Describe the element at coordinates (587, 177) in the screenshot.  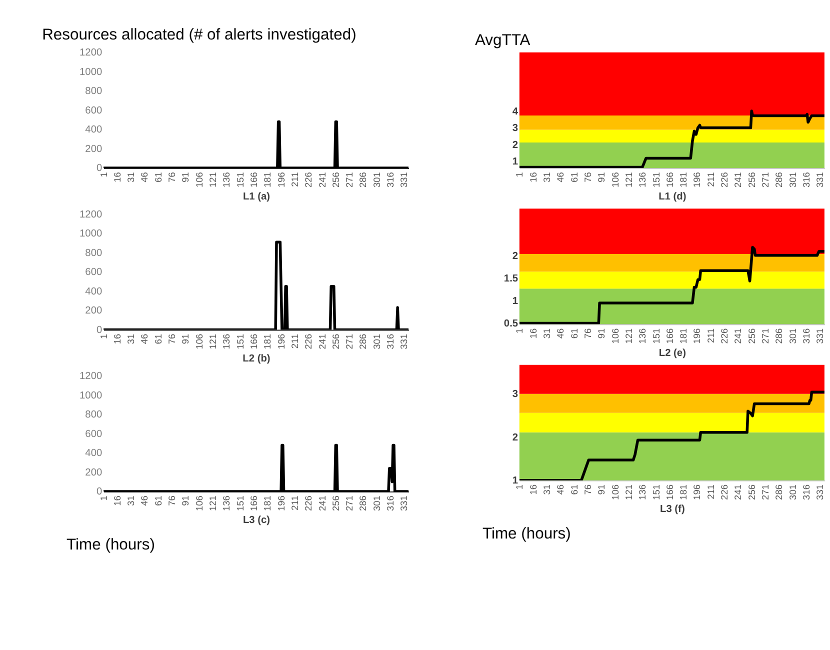
I see `x-tick-label: 76` at that location.